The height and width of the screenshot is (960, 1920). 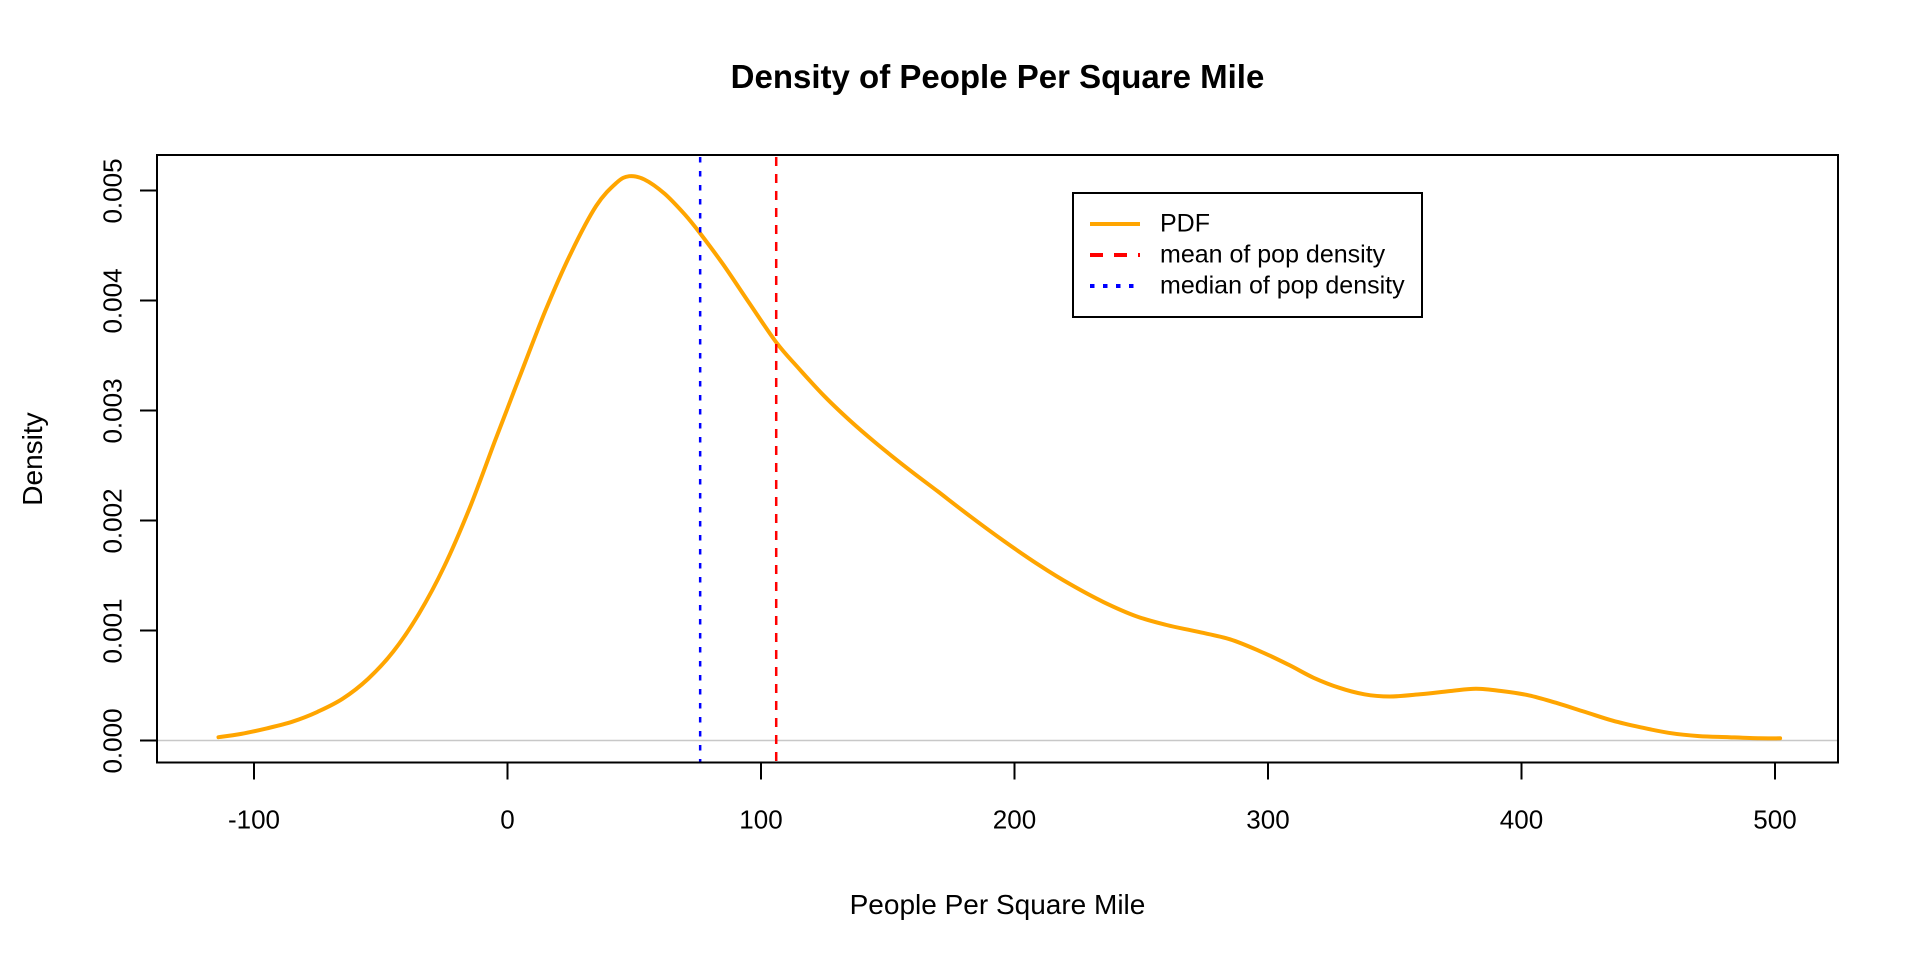 What do you see at coordinates (112, 190) in the screenshot?
I see `y-tick-label: 0.005` at bounding box center [112, 190].